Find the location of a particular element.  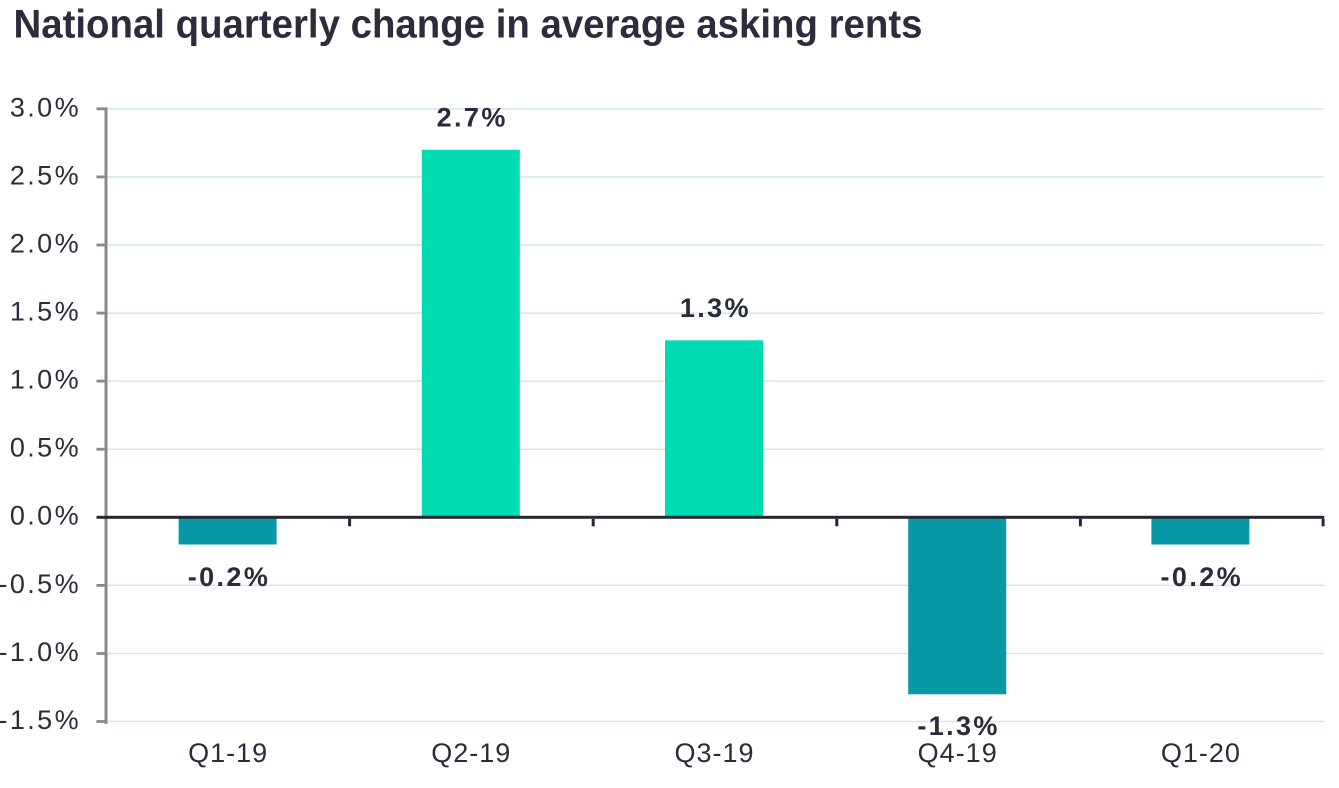

svg-text: -1.5% is located at coordinates (40, 720).